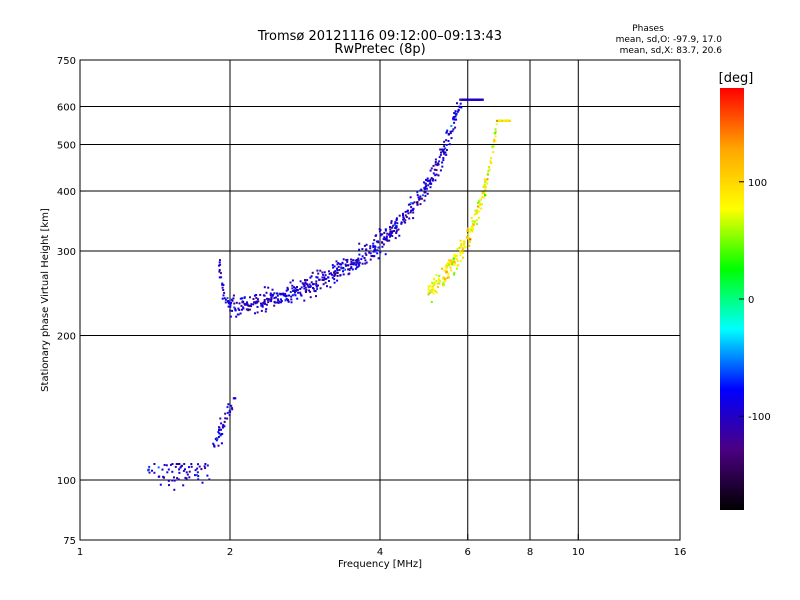 This screenshot has width=800, height=600. What do you see at coordinates (736, 78) in the screenshot?
I see `colorbar-label: [deg]` at bounding box center [736, 78].